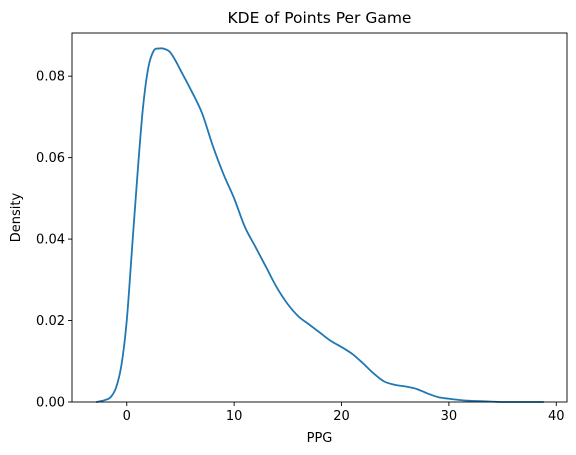 The height and width of the screenshot is (455, 576). I want to click on x-tick-label: 40, so click(556, 416).